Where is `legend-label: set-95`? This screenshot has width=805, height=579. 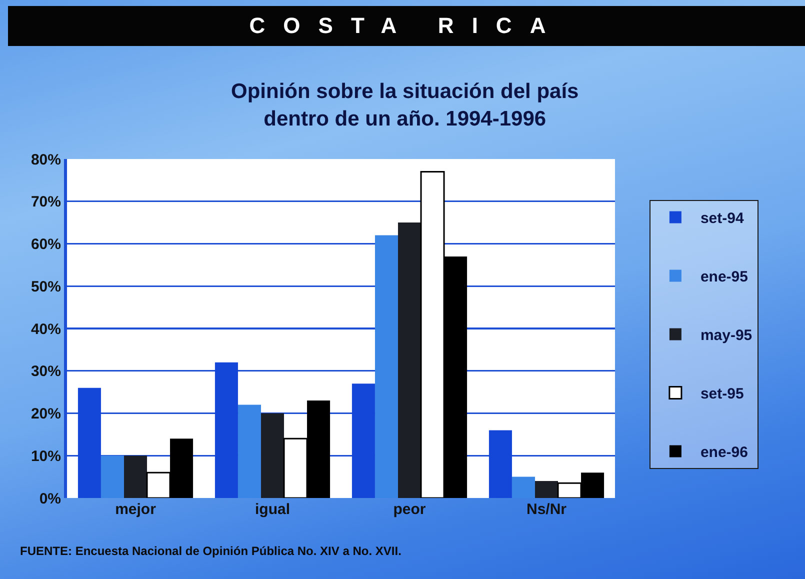 legend-label: set-95 is located at coordinates (722, 394).